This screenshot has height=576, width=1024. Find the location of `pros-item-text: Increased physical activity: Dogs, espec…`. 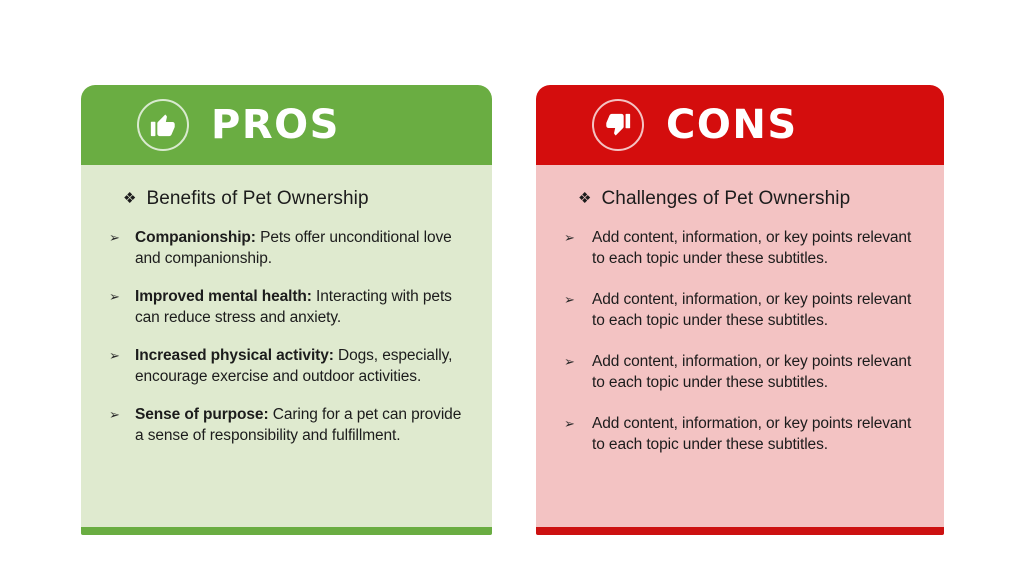

pros-item-text: Increased physical activity: Dogs, espec… is located at coordinates (300, 366).